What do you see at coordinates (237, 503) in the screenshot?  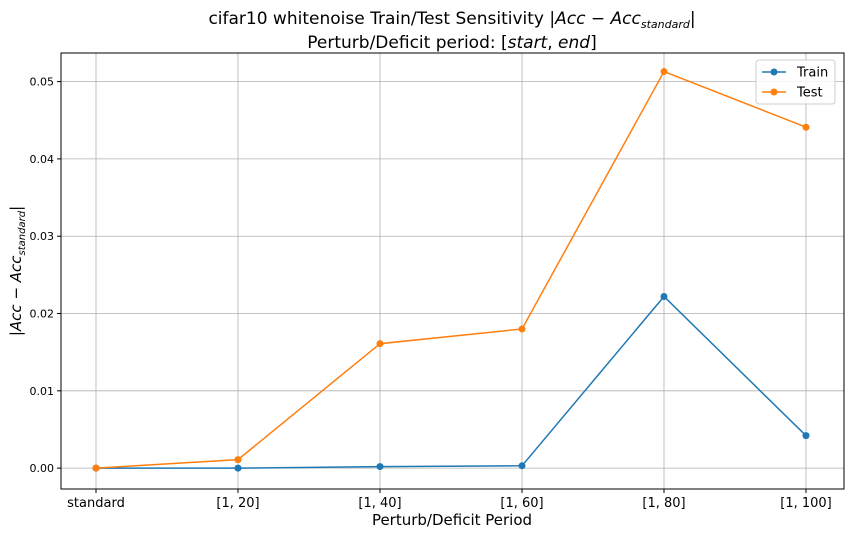 I see `x-tick-label: [1, 20]` at bounding box center [237, 503].